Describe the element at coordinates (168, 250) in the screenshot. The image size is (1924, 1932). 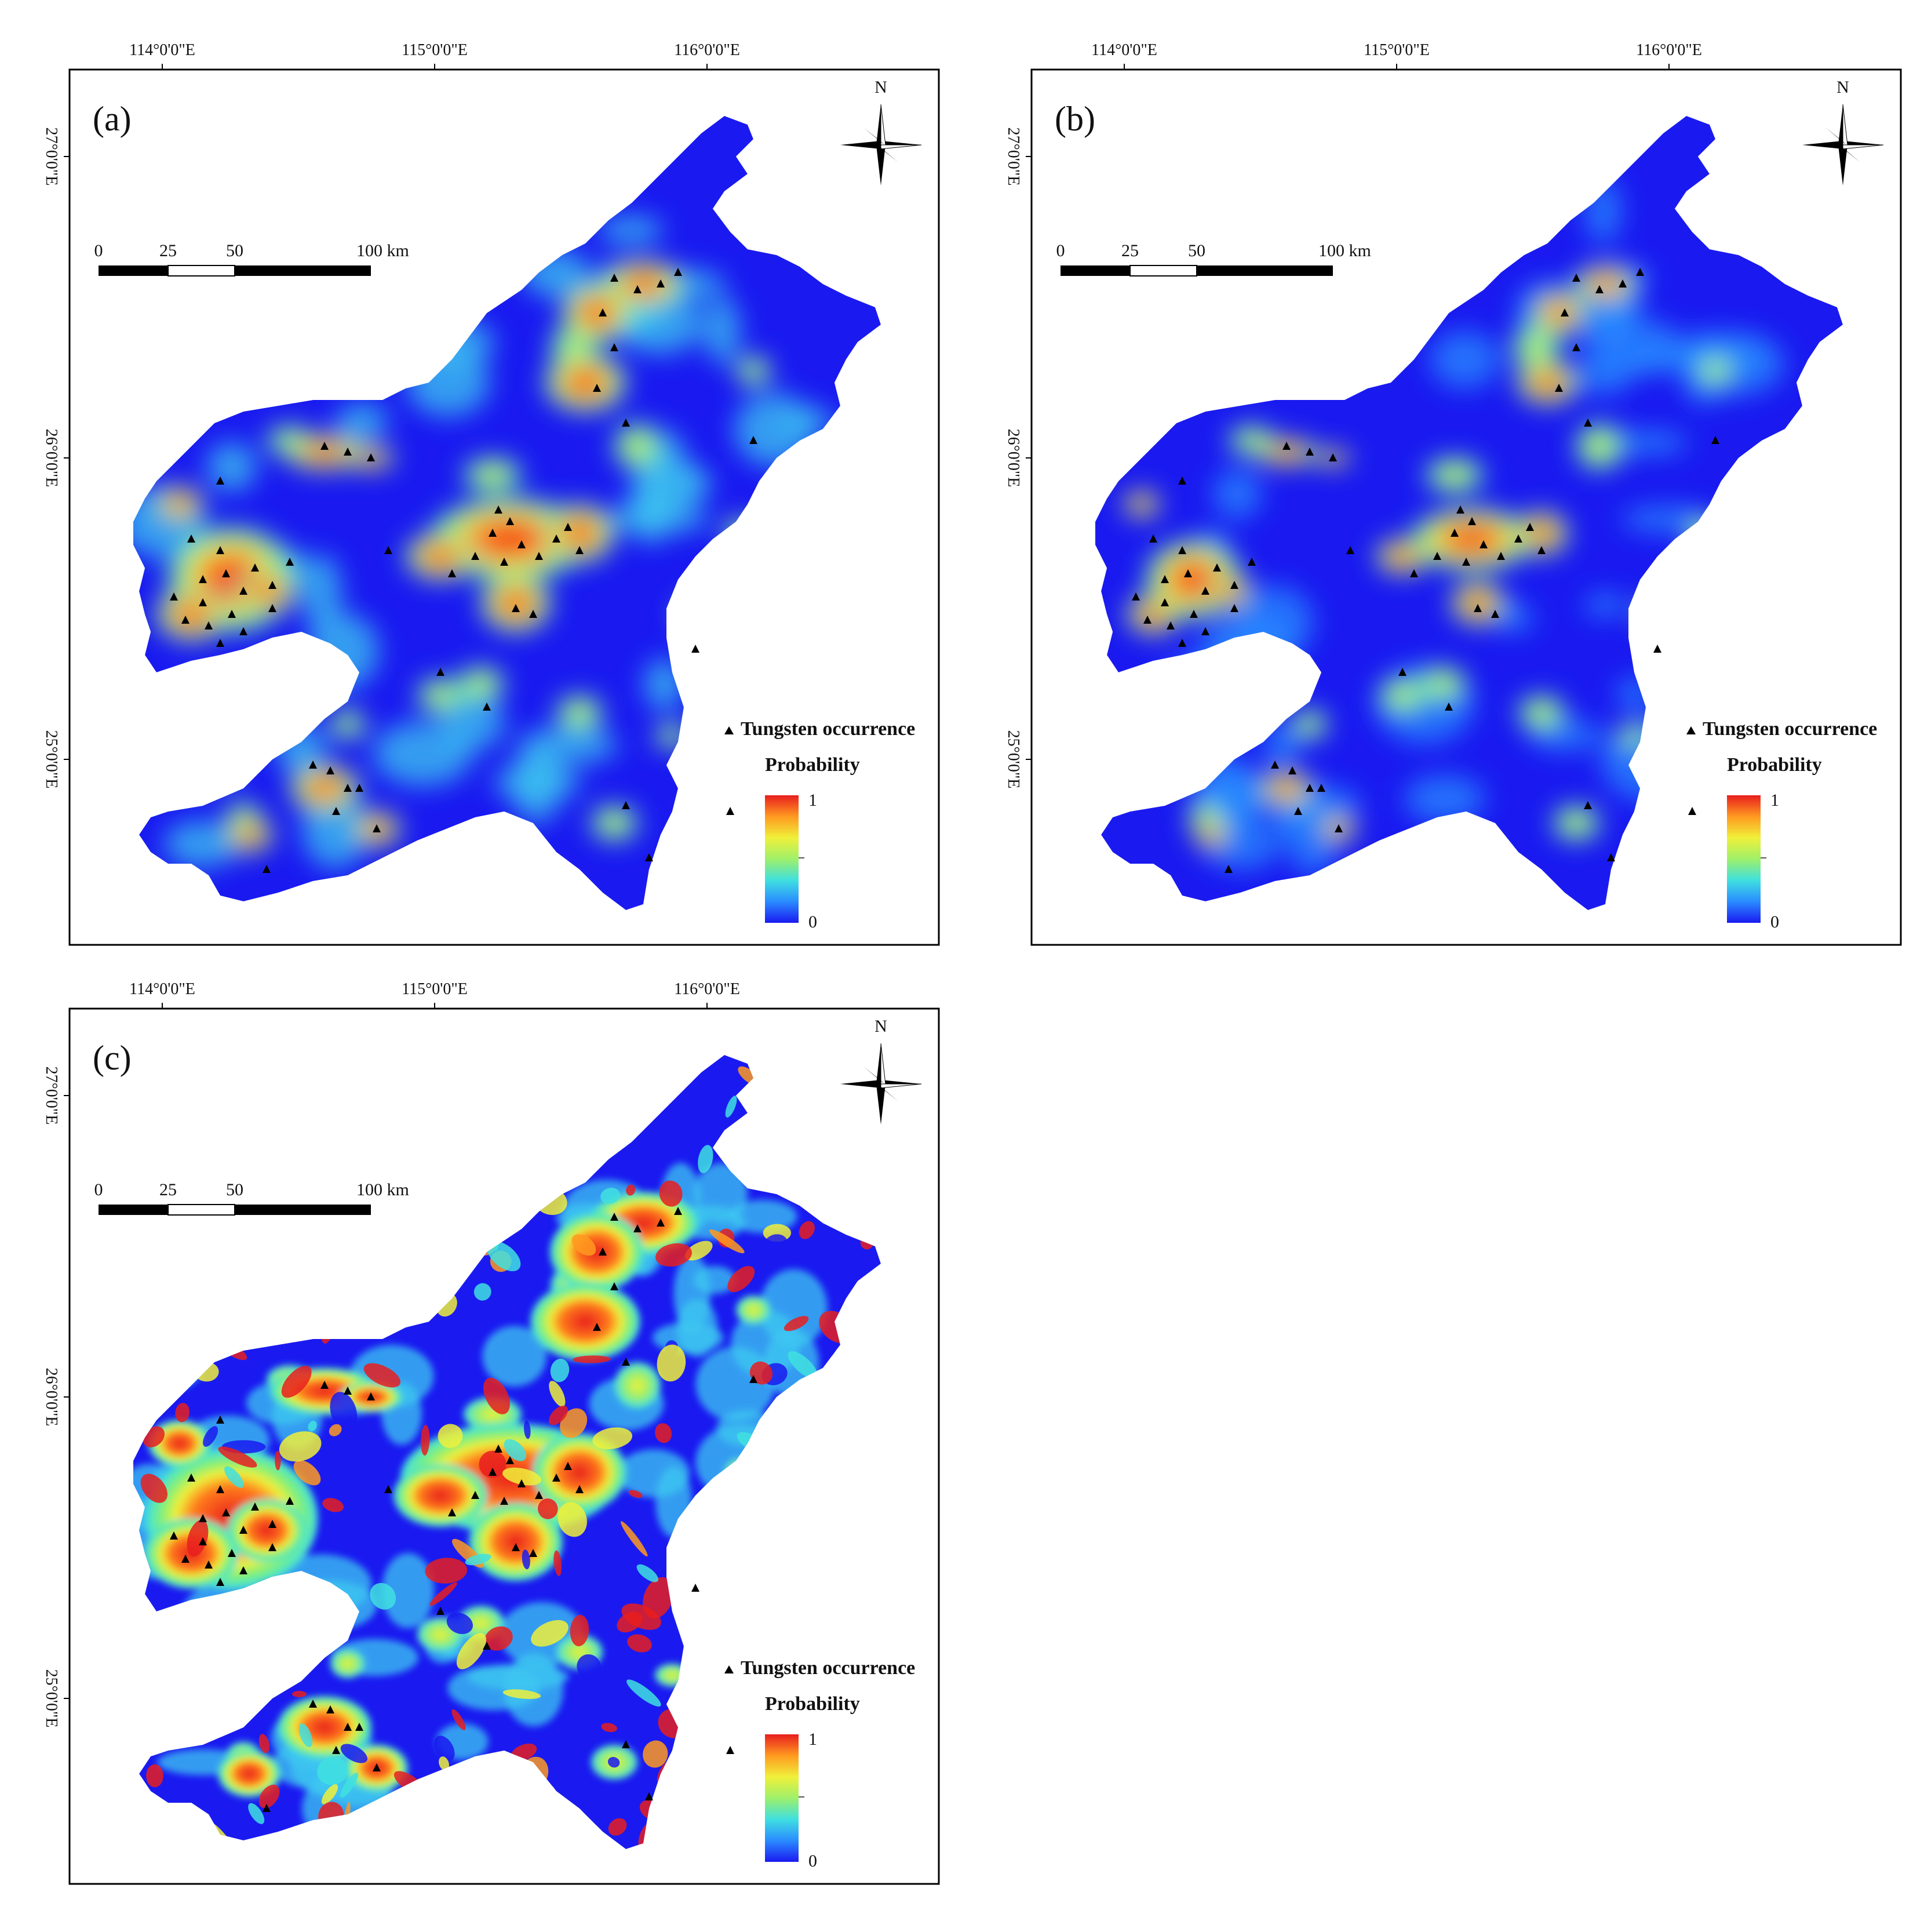
I see `scale-bar-label: 25` at that location.